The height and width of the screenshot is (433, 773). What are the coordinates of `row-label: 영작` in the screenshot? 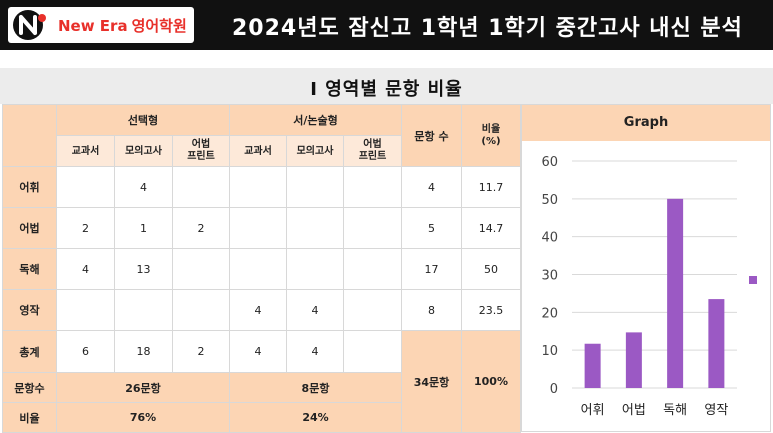 It's located at (29, 310).